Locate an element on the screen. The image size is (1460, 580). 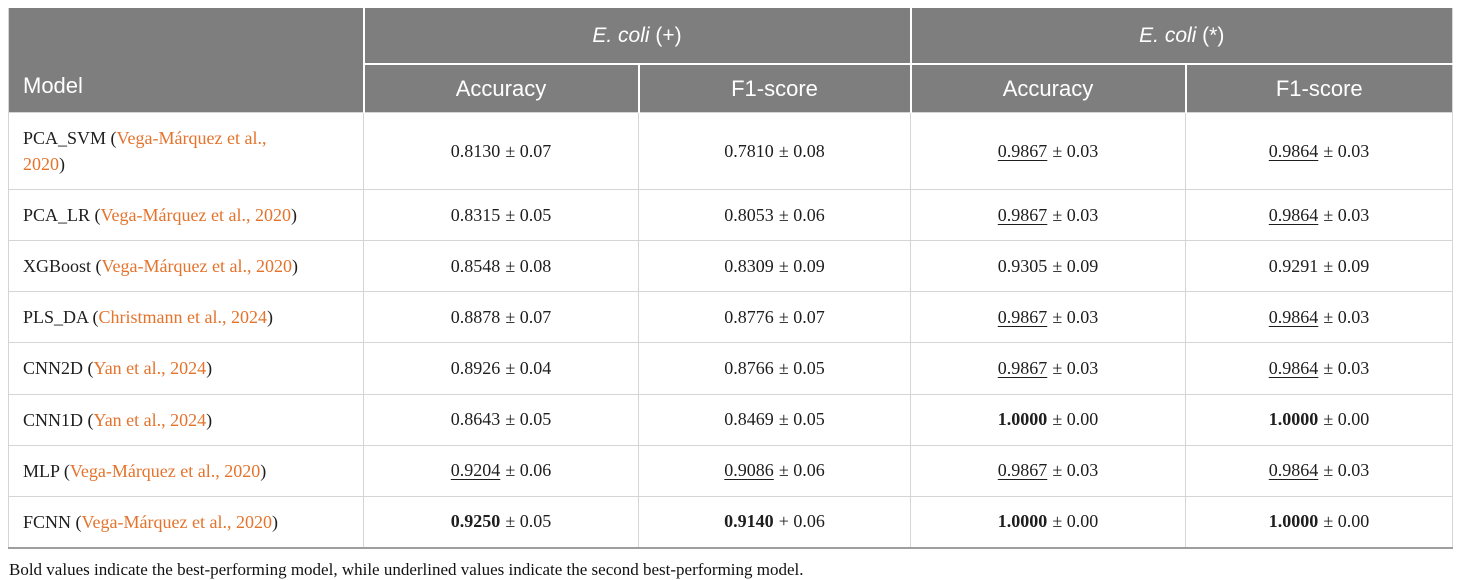
value-cell: 0.8776 ± 0.07 is located at coordinates (774, 317).